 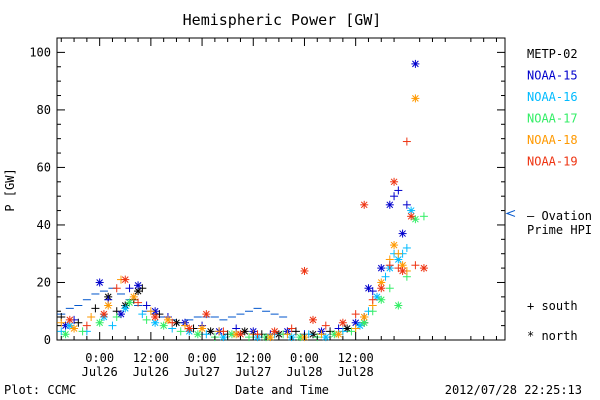 What do you see at coordinates (10, 189) in the screenshot?
I see `y-axis-label: P [GW]` at bounding box center [10, 189].